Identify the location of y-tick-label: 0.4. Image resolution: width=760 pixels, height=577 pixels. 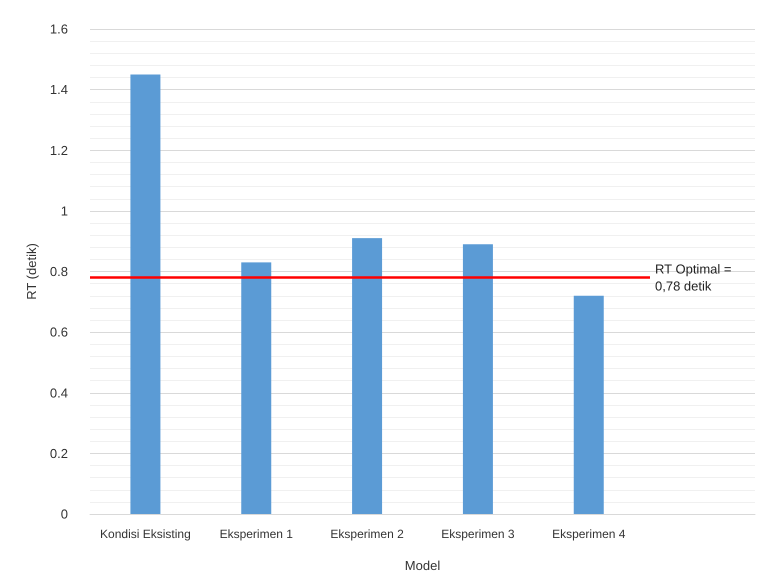
(59, 392).